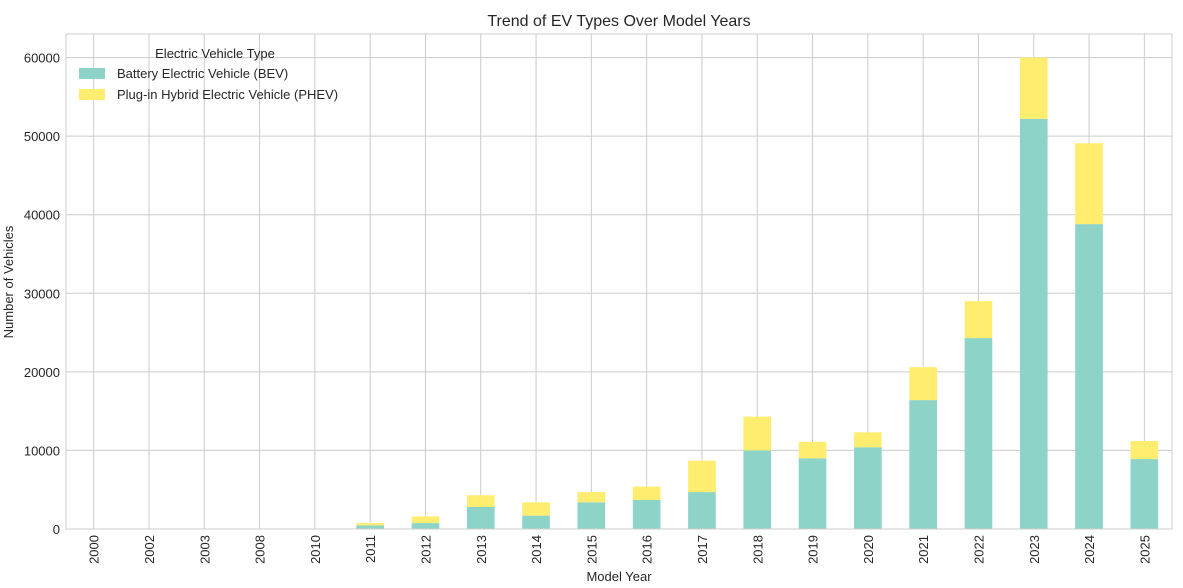  What do you see at coordinates (978, 549) in the screenshot?
I see `x-tick-label: 2022` at bounding box center [978, 549].